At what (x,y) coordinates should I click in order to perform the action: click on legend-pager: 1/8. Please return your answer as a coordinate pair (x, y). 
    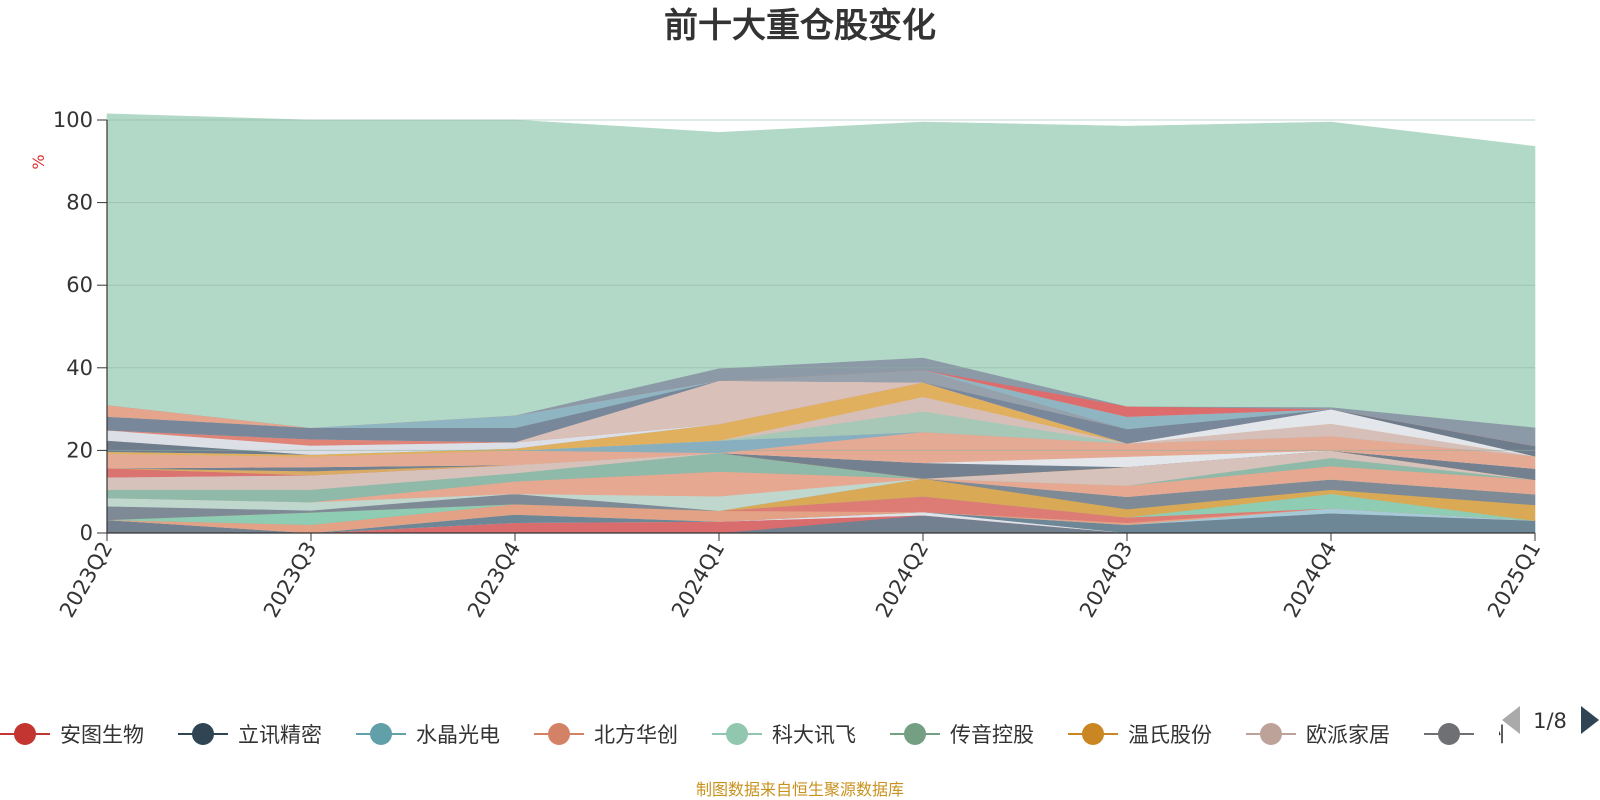
    Looking at the image, I should click on (1550, 720).